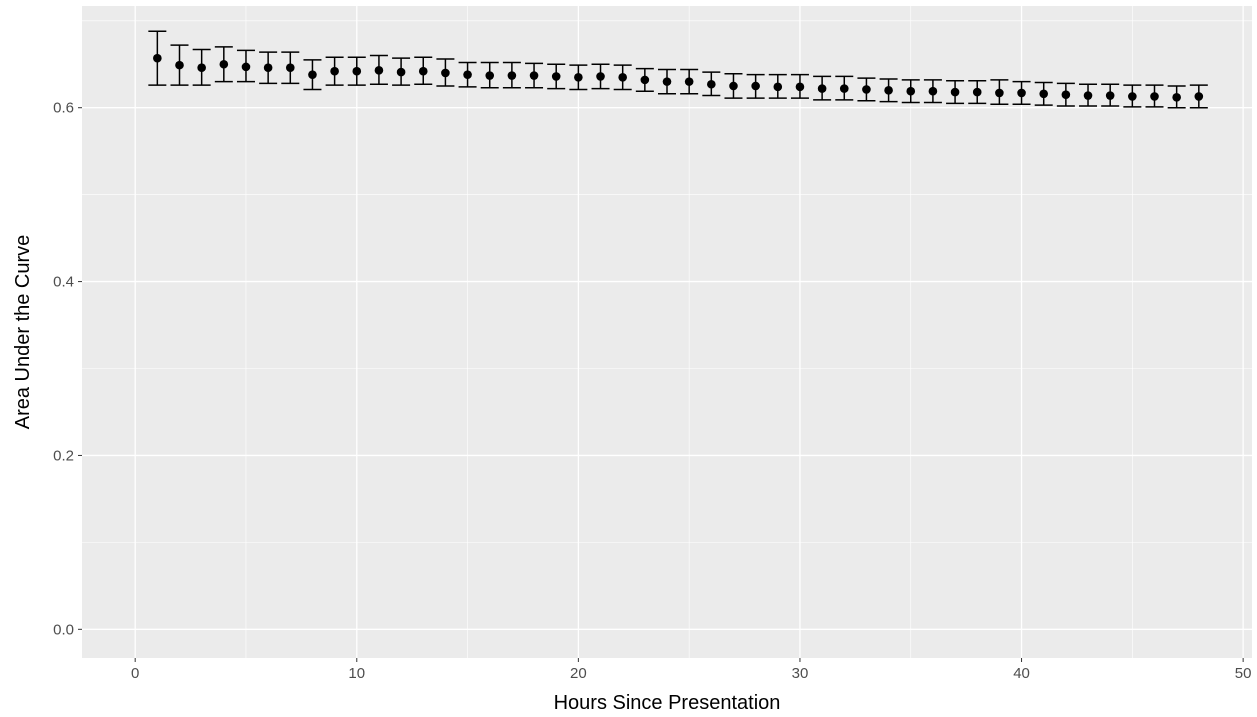 This screenshot has height=717, width=1257. Describe the element at coordinates (678, 77) in the screenshot. I see `data-points` at that location.